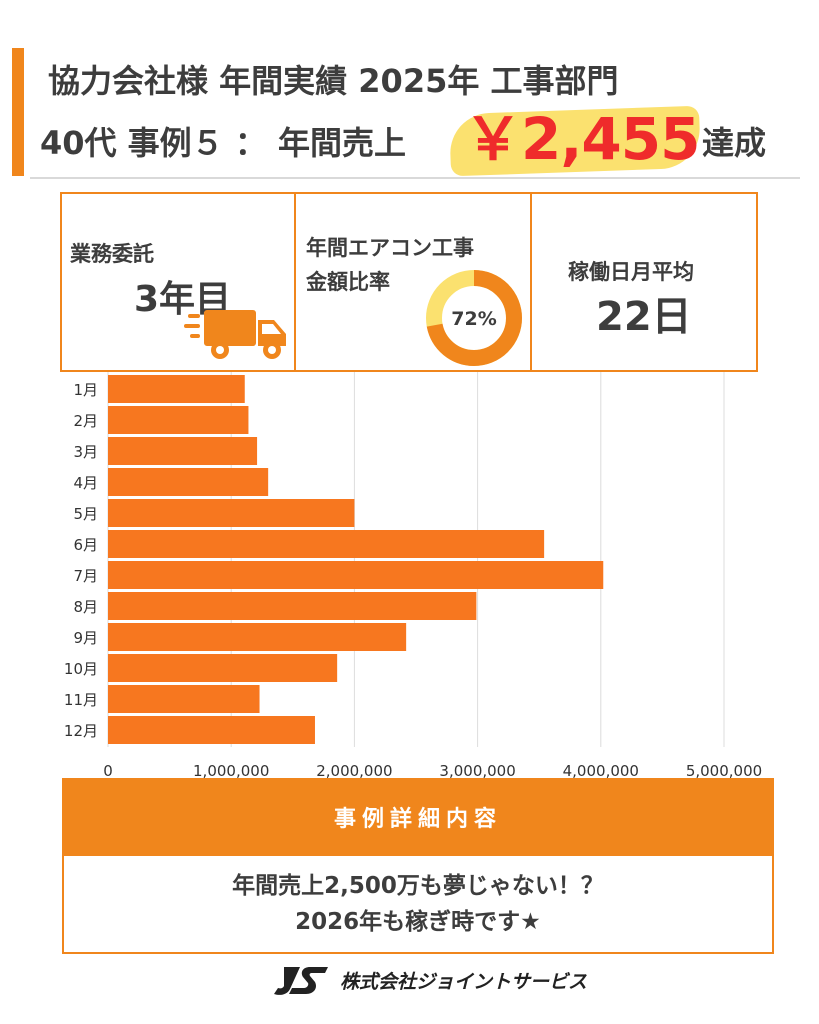 The image size is (819, 1024). Describe the element at coordinates (231, 770) in the screenshot. I see `x-tick-label: 1,000,000` at that location.